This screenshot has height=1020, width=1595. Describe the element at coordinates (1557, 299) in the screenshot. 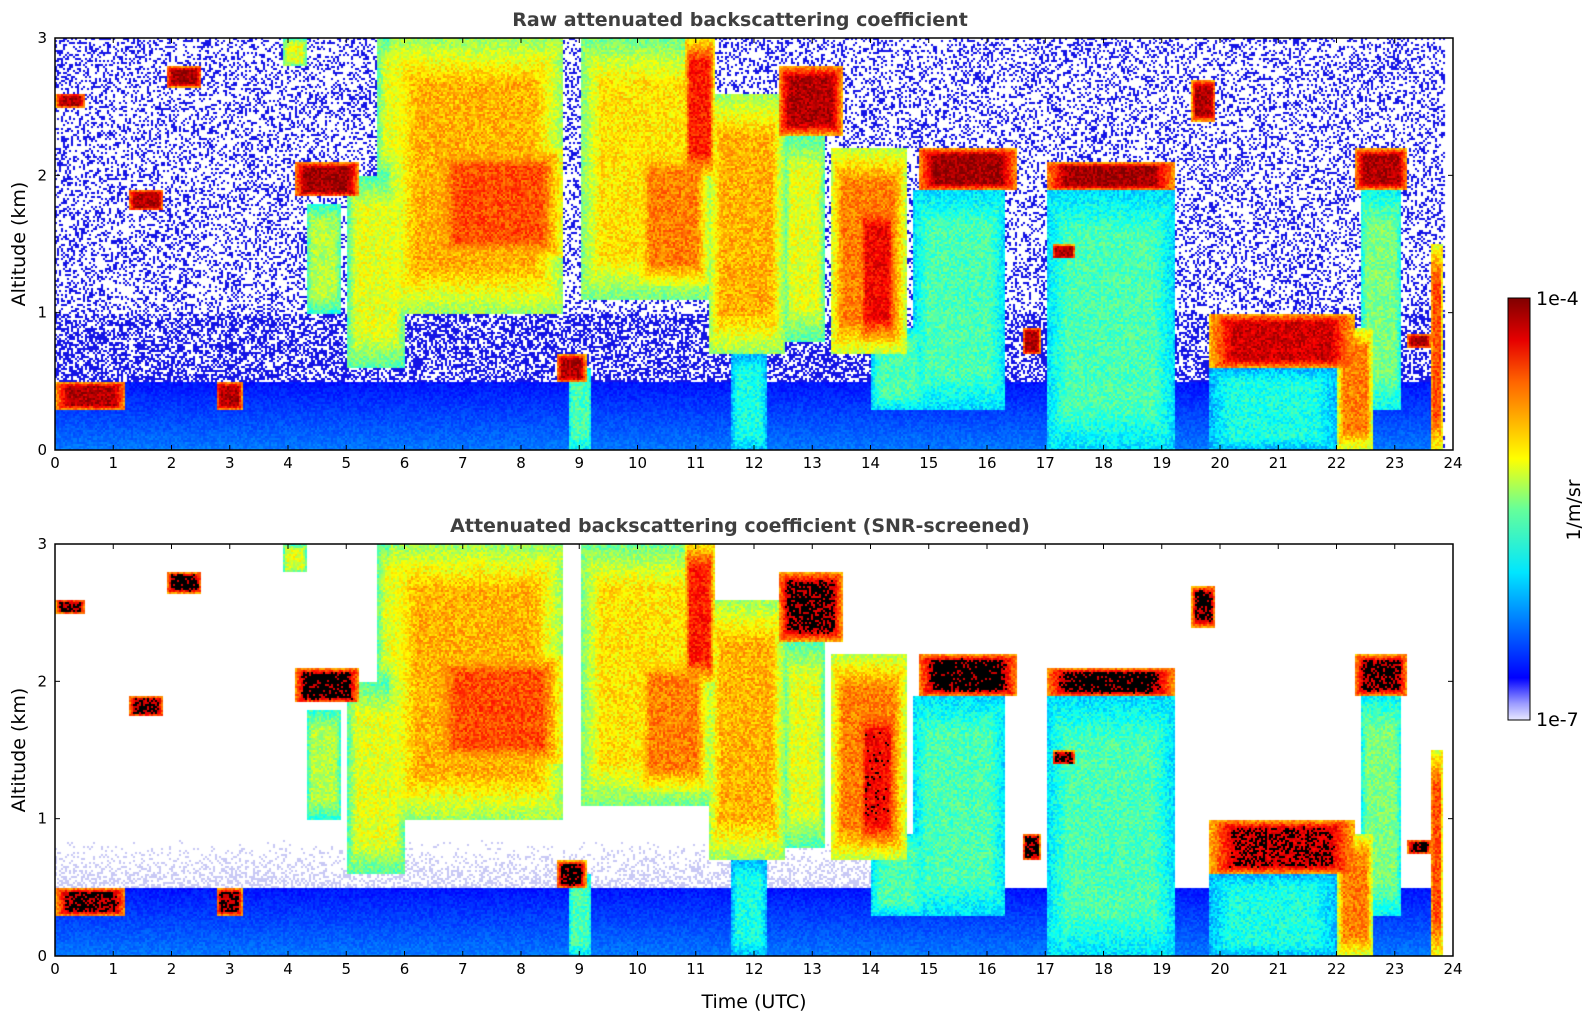

I see `colorbar-max-label: 1e-4` at that location.